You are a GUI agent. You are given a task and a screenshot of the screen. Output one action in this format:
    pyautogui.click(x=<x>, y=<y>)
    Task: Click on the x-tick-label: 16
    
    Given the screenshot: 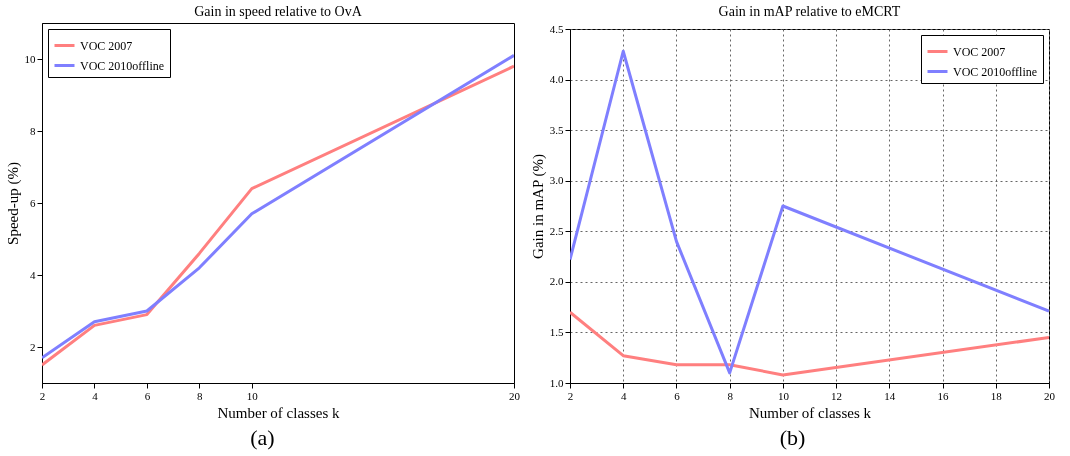 What is the action you would take?
    pyautogui.click(x=943, y=395)
    